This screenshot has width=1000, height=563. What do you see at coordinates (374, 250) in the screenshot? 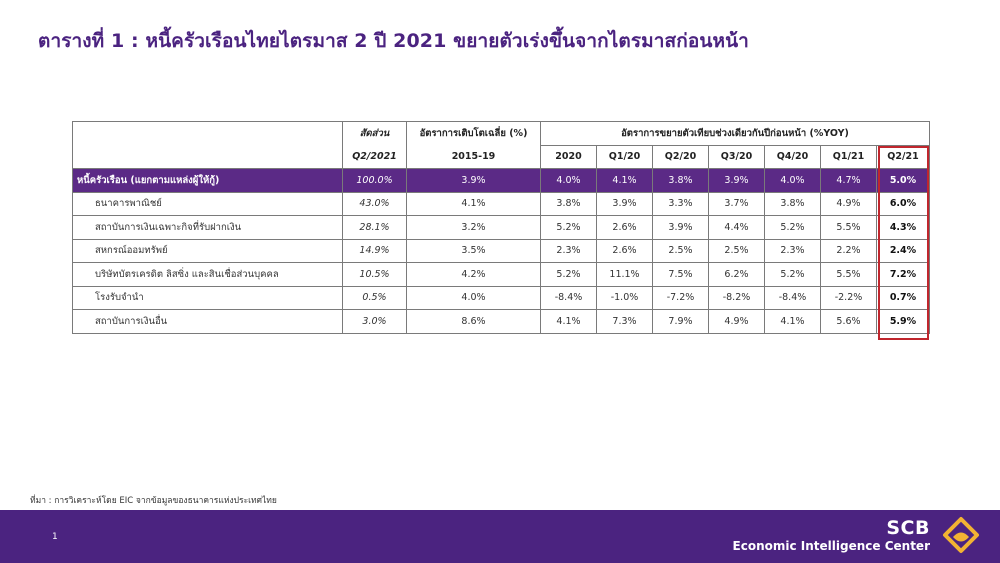
I see `row-share: 14.9%` at bounding box center [374, 250].